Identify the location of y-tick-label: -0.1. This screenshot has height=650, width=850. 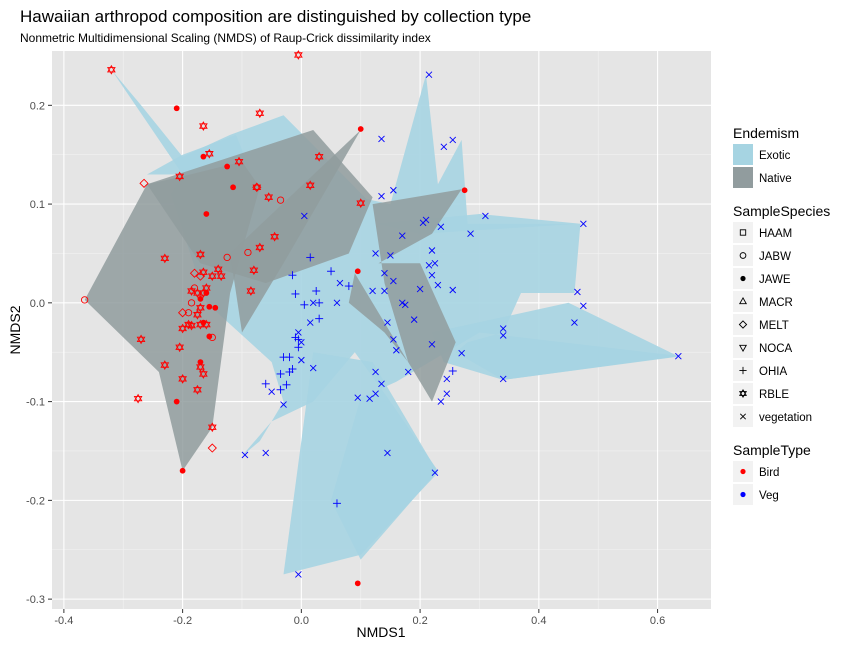
(35, 403).